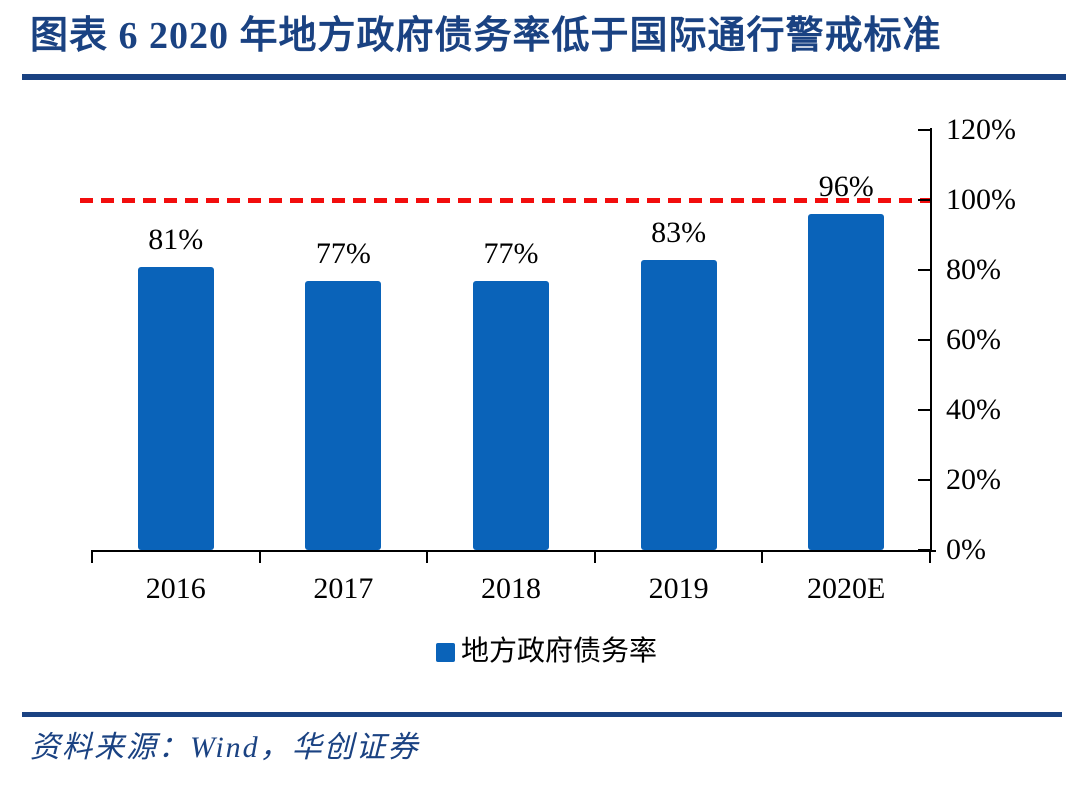 This screenshot has width=1080, height=802. Describe the element at coordinates (678, 588) in the screenshot. I see `x-axis-label: 2019` at that location.